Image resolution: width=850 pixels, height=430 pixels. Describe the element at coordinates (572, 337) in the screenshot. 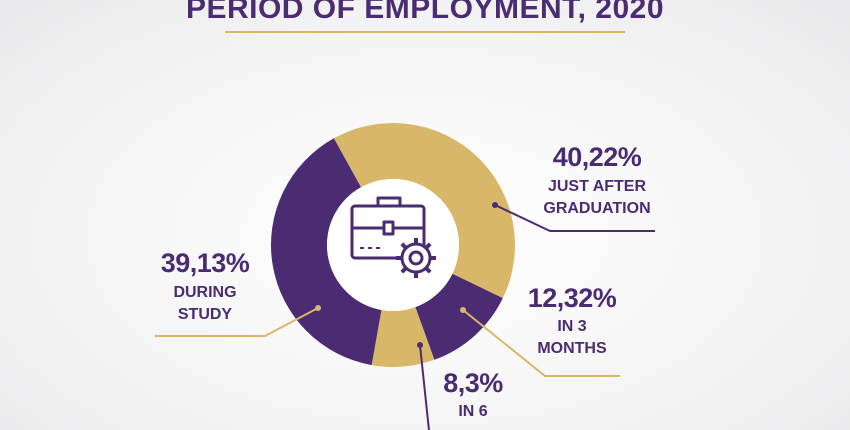

I see `category-label: IN 3 MONTHS` at that location.